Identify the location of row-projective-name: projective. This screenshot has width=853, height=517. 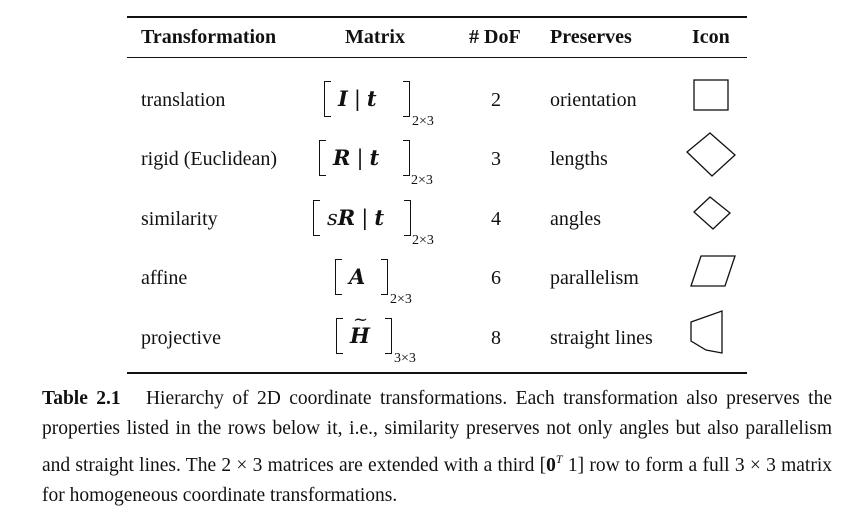
(181, 338).